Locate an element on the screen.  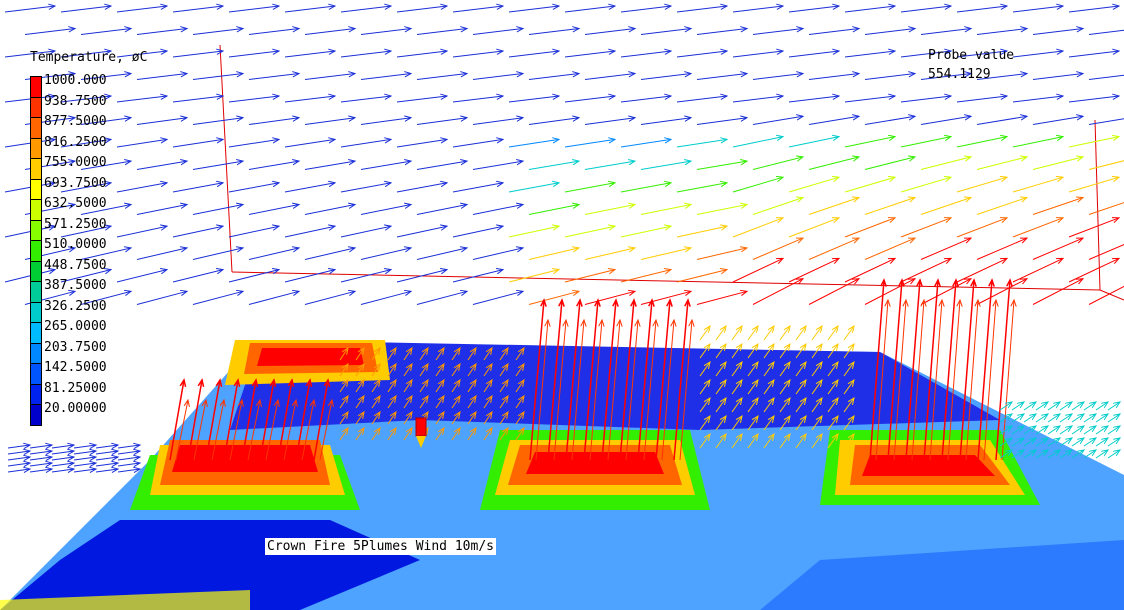
legend-title: Temperature, øC is located at coordinates (89, 57).